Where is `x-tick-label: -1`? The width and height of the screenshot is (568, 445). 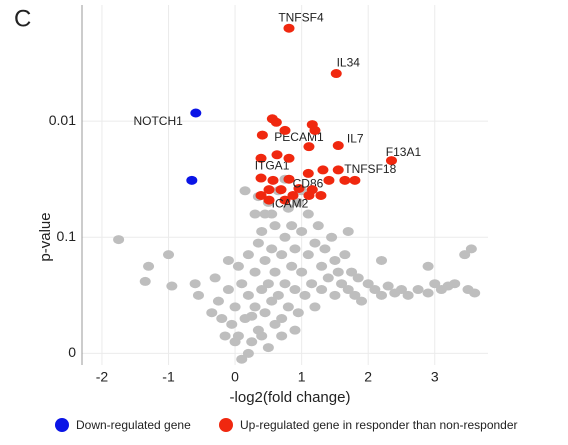 x-tick-label: -1 is located at coordinates (168, 377).